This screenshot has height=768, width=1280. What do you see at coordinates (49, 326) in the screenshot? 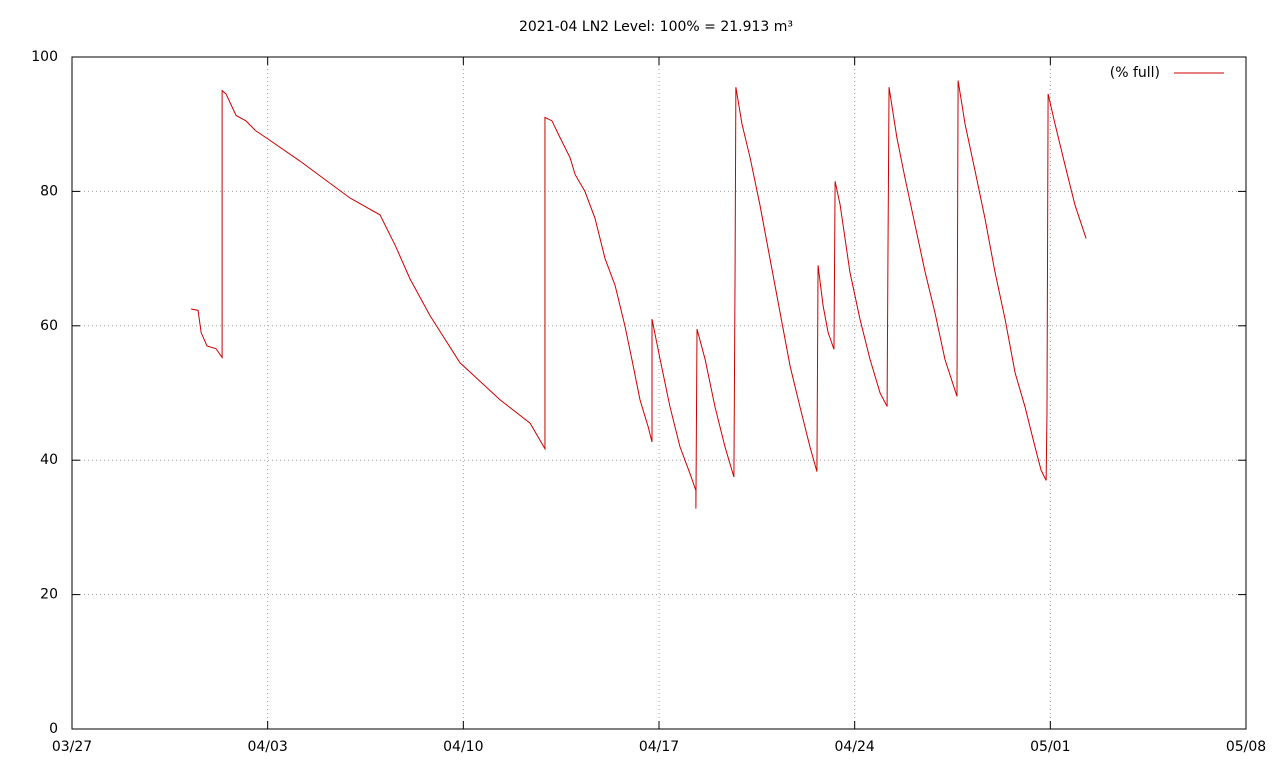
I see `y-tick-label: 60` at bounding box center [49, 326].